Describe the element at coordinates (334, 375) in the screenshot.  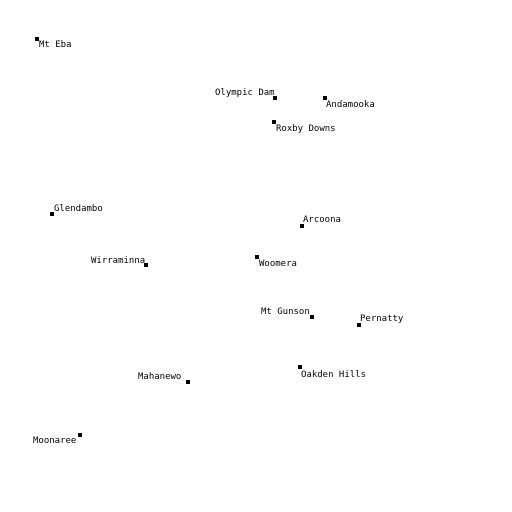
I see `place-label: Oakden Hills` at that location.